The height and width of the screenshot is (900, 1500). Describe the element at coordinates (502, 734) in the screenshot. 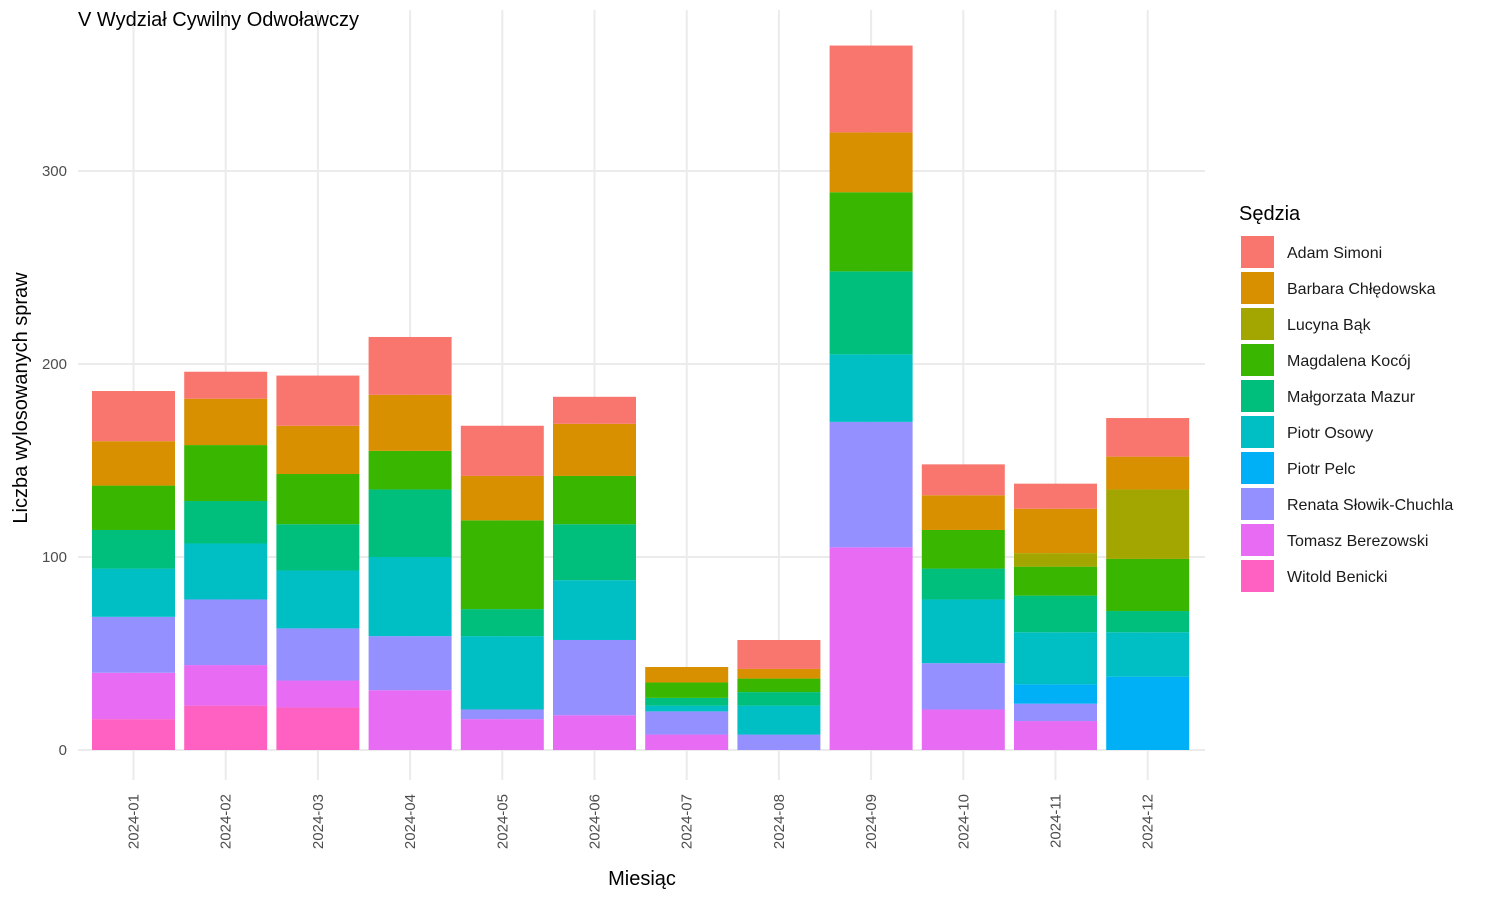

I see `bar-segment-2024-05-tomasz-berezowski` at that location.